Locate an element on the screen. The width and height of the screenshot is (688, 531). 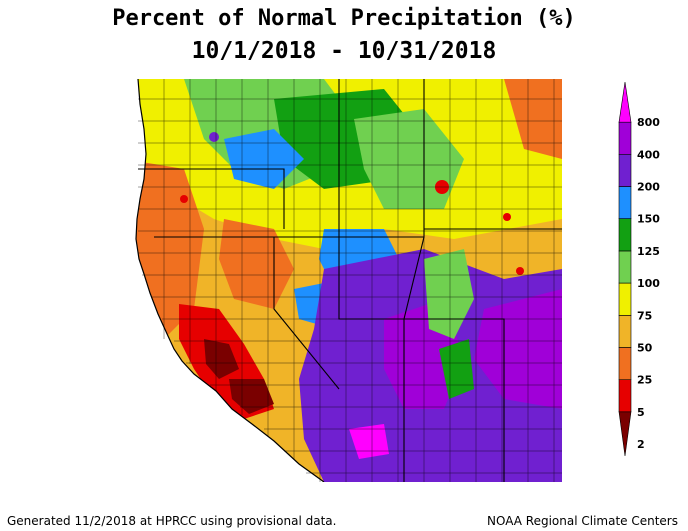
color-scale-legend: 800 400 200 150 125 100 75 50 25 5 2 is located at coordinates (639, 269).